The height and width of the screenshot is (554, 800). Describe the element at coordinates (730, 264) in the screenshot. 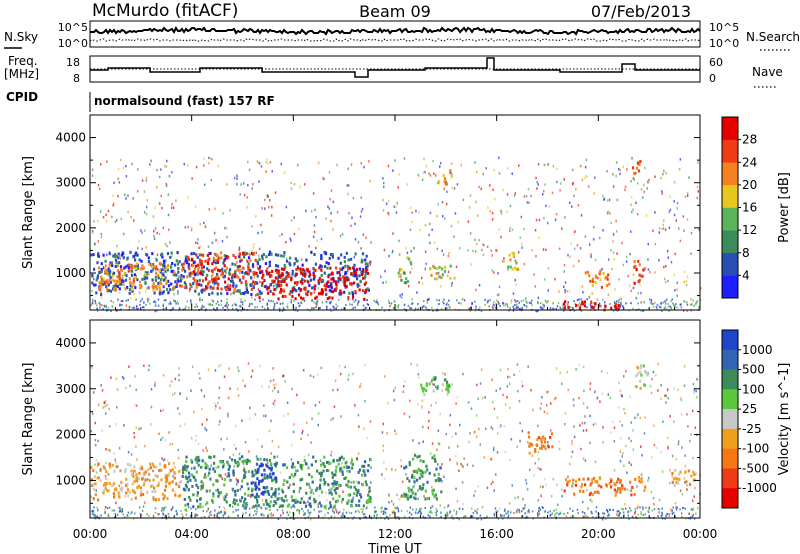

I see `power-colorbar-swatch` at that location.